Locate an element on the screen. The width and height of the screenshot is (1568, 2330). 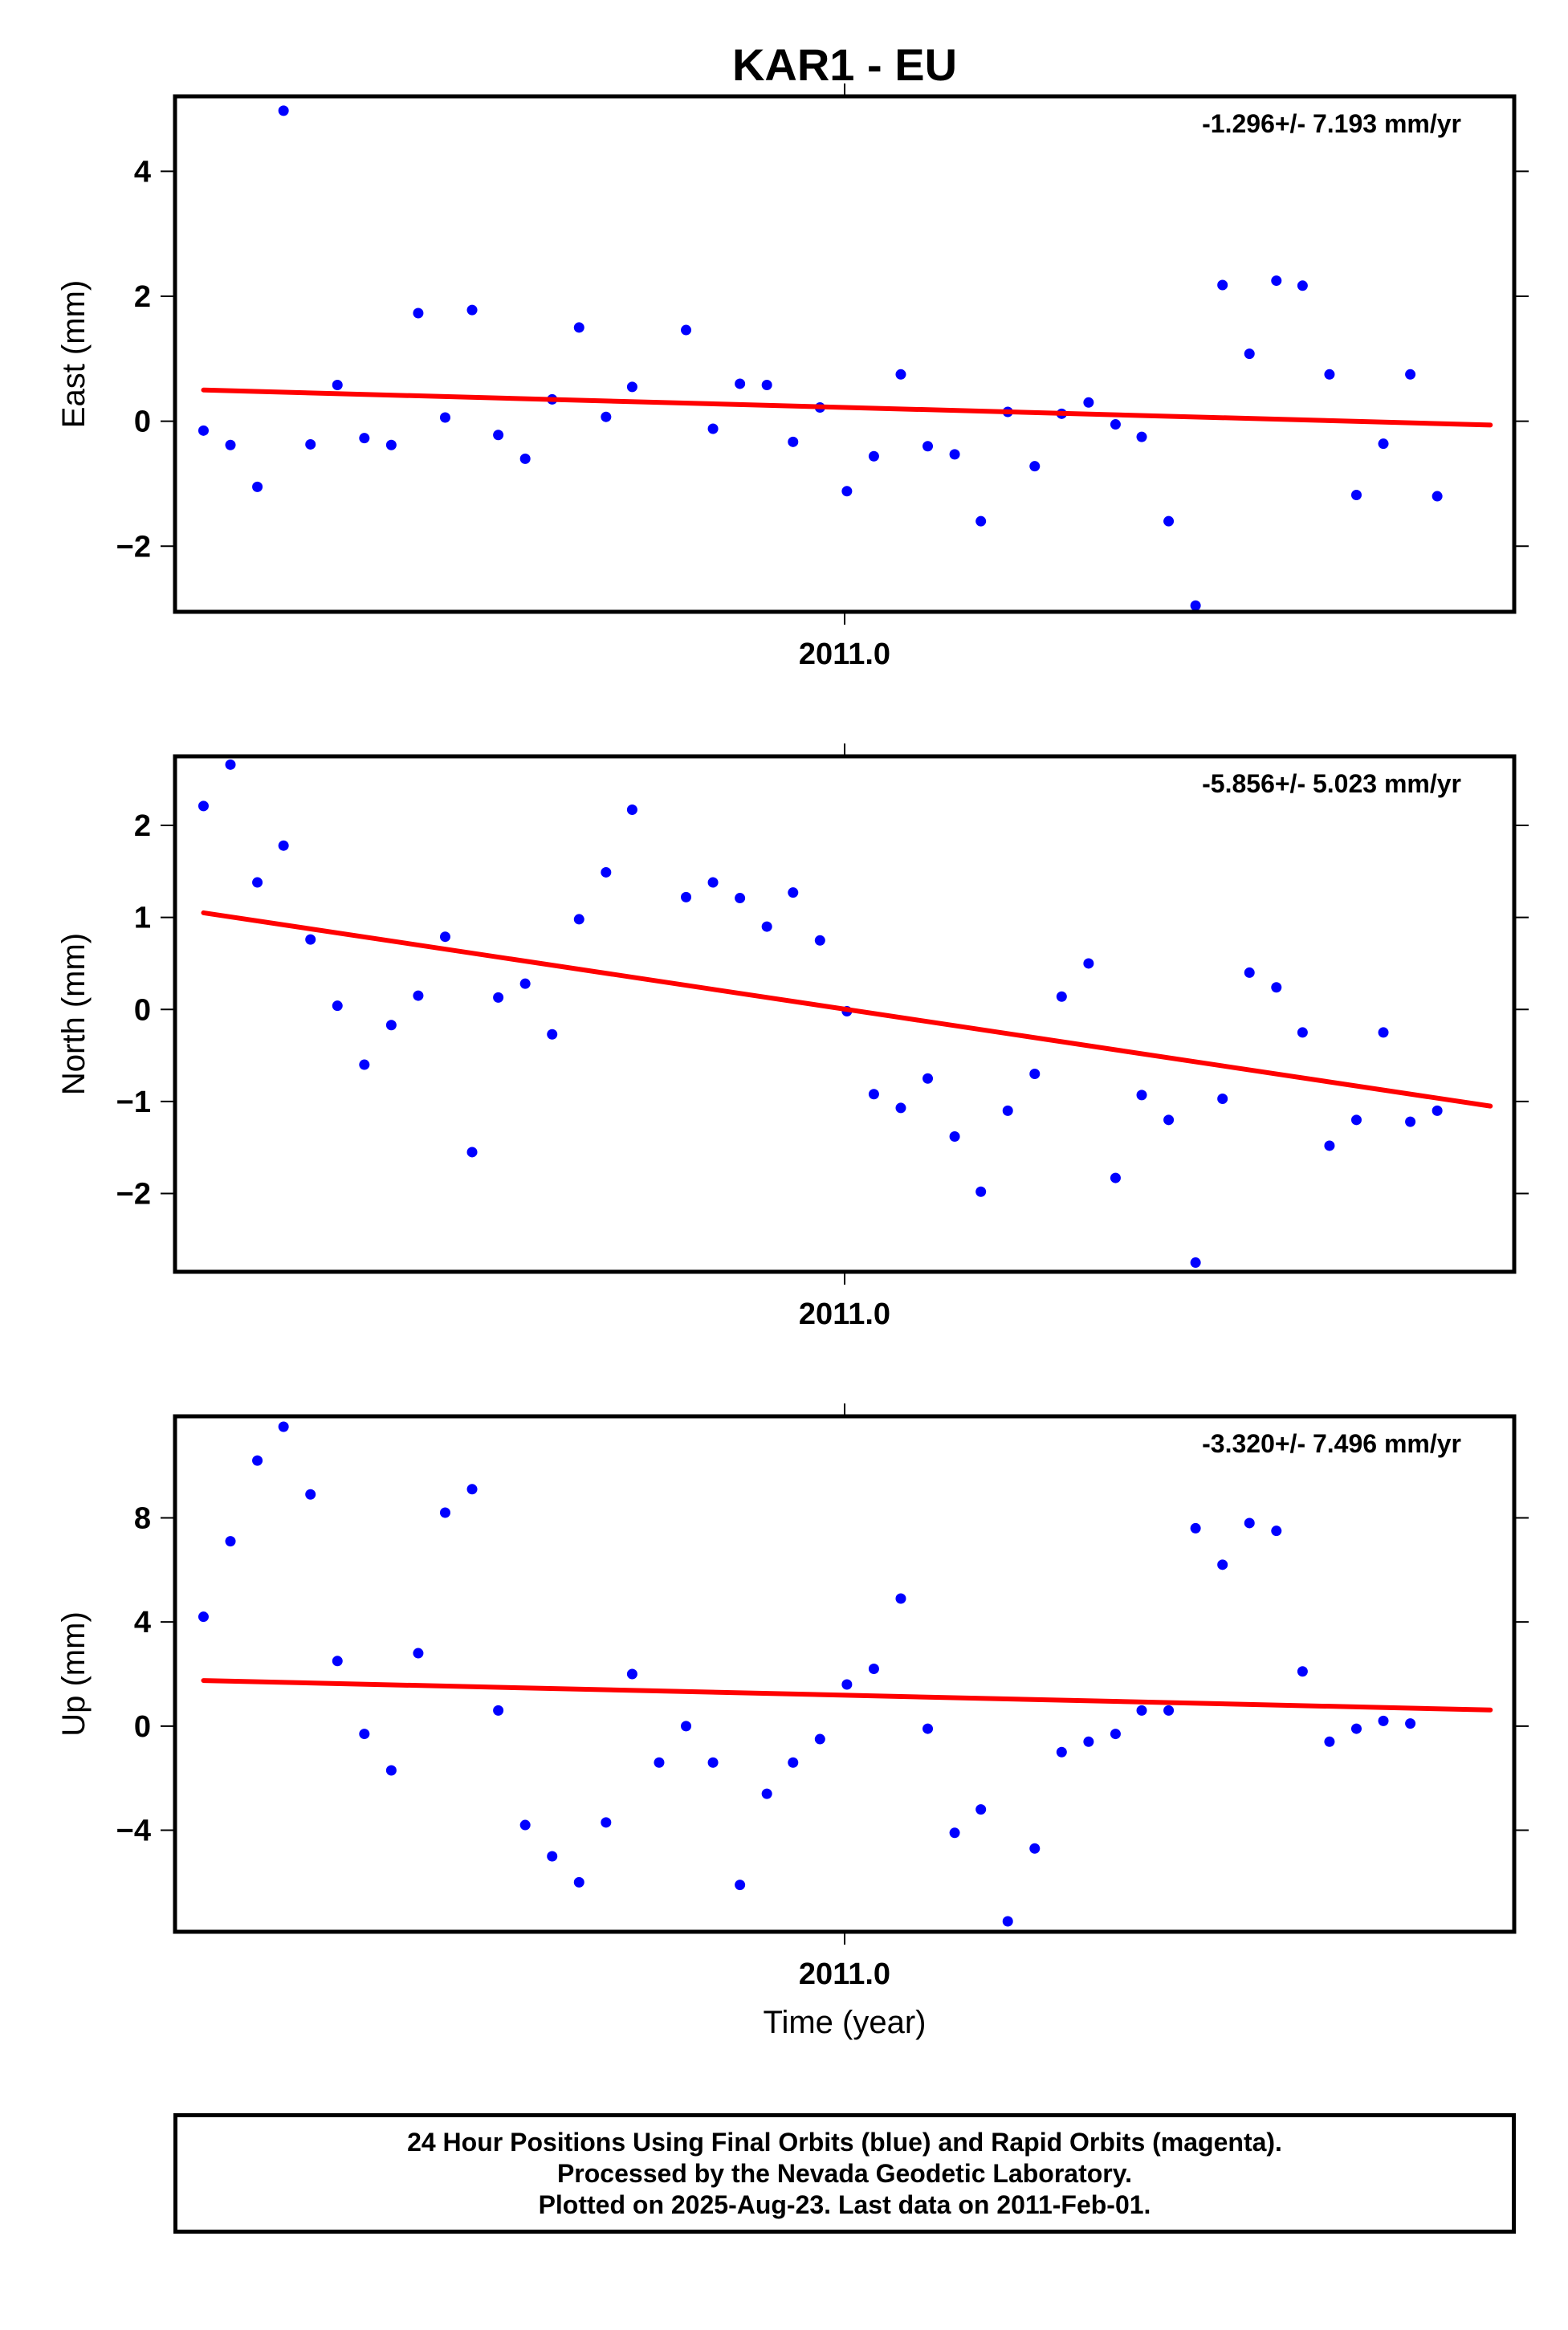
north-x-tick-label: 2011.0 is located at coordinates (844, 1314).